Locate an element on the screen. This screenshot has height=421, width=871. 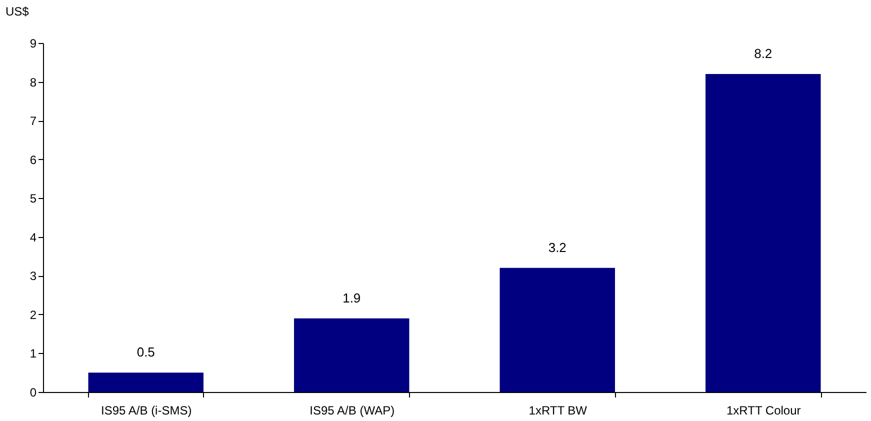
y-tick-label: 7 is located at coordinates (33, 121).